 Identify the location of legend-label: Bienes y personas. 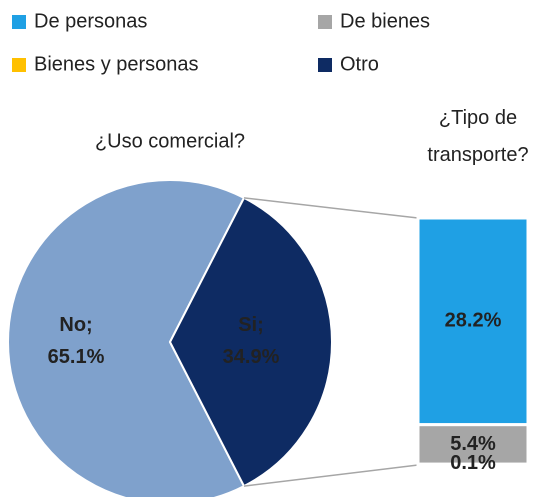
(116, 64).